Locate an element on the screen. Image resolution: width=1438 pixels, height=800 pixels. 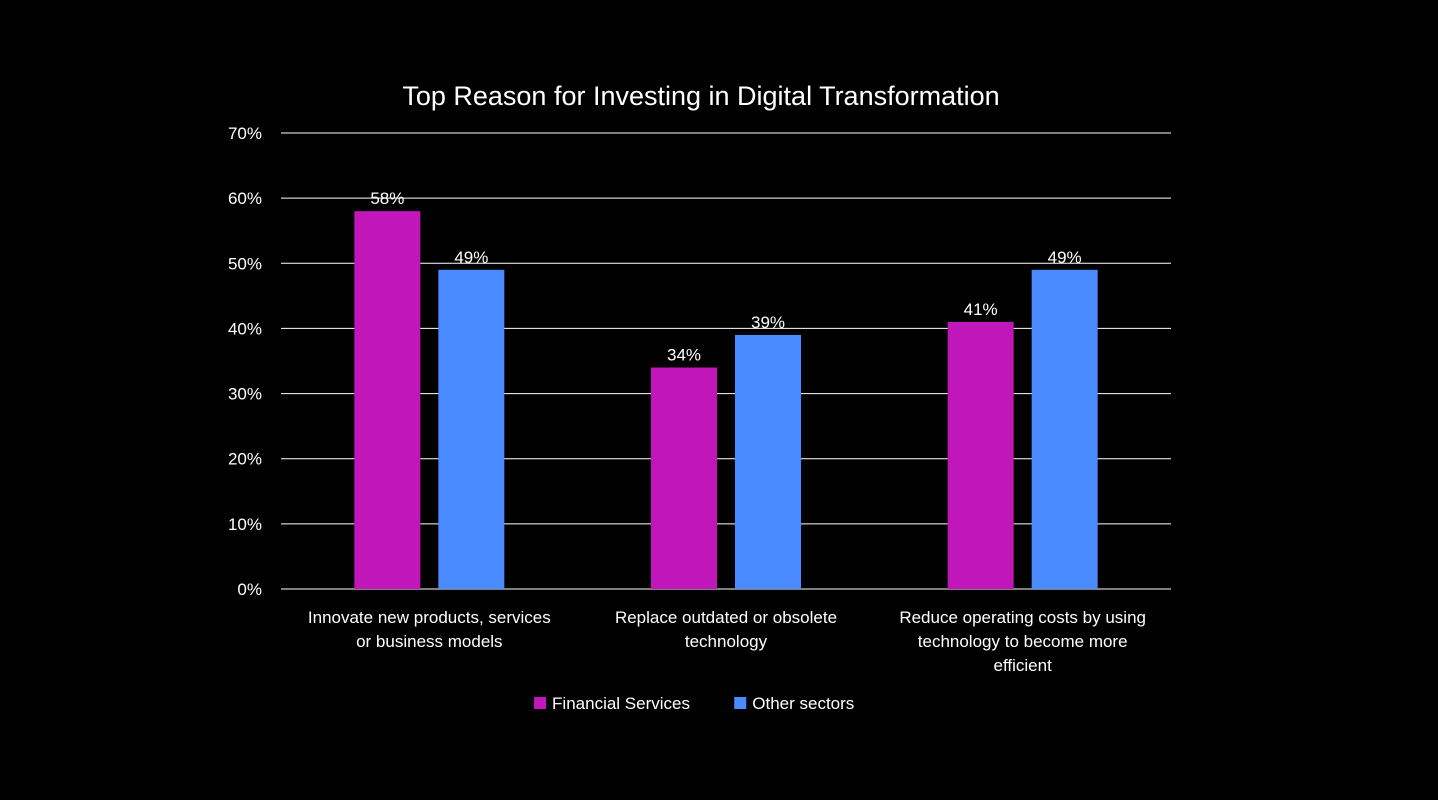
data-label: 41% is located at coordinates (981, 309).